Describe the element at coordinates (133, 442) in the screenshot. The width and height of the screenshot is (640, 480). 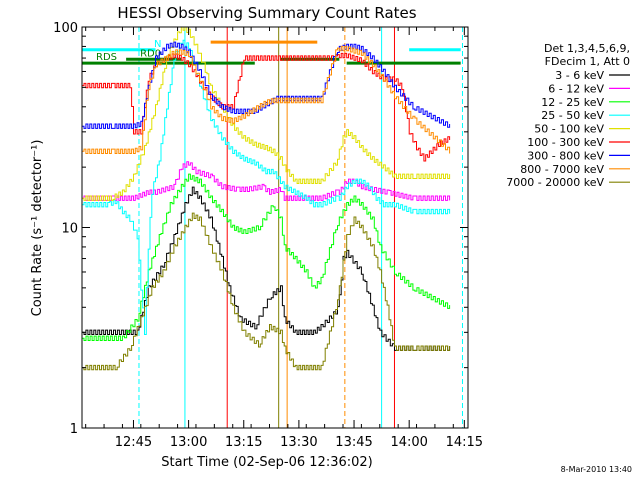
I see `x-tick-label-12-45: 12:45` at that location.